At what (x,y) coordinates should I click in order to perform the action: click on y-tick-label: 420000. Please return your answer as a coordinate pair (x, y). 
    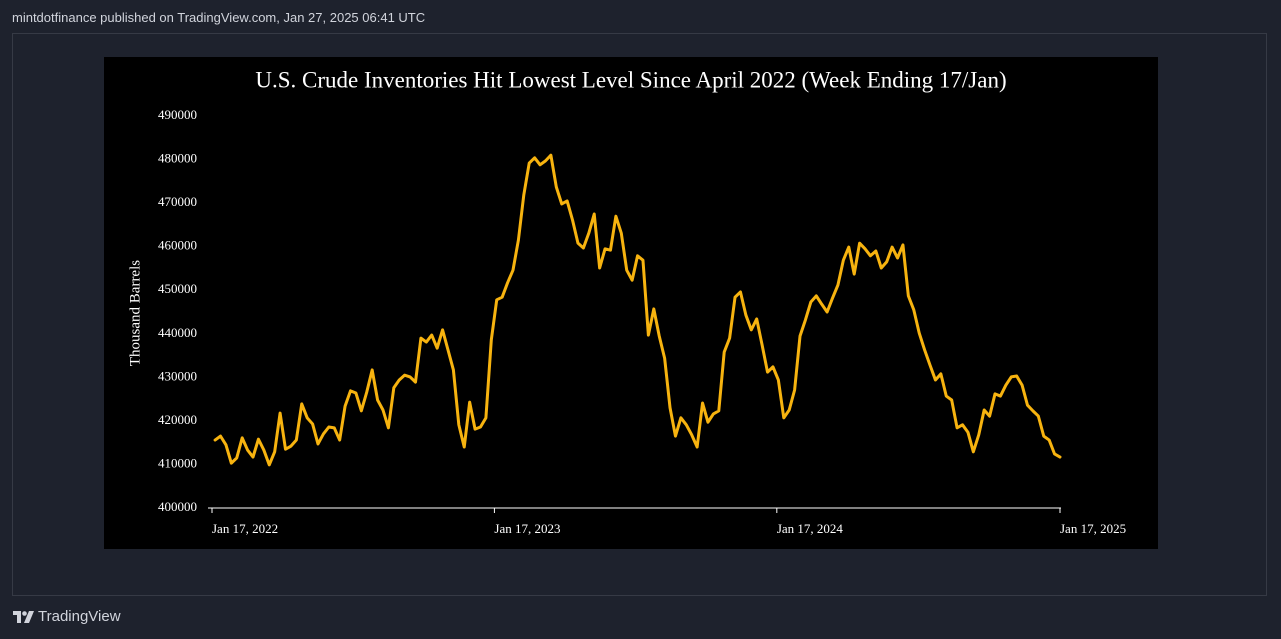
    Looking at the image, I should click on (177, 419).